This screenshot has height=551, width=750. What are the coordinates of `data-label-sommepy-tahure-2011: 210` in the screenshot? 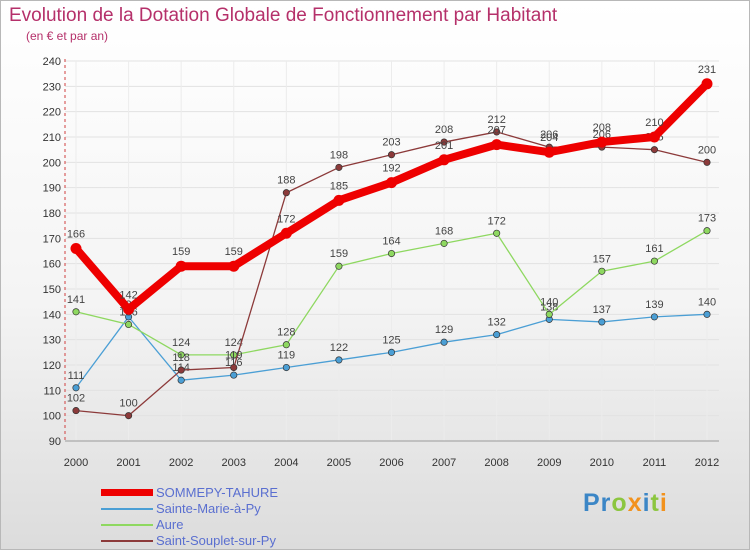 It's located at (654, 123).